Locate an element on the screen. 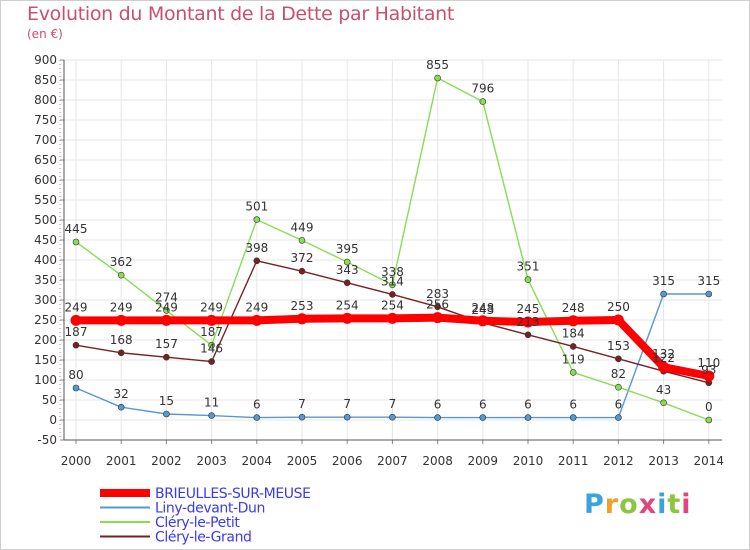 The width and height of the screenshot is (750, 550). proxiti-logo: Proxiti is located at coordinates (638, 504).